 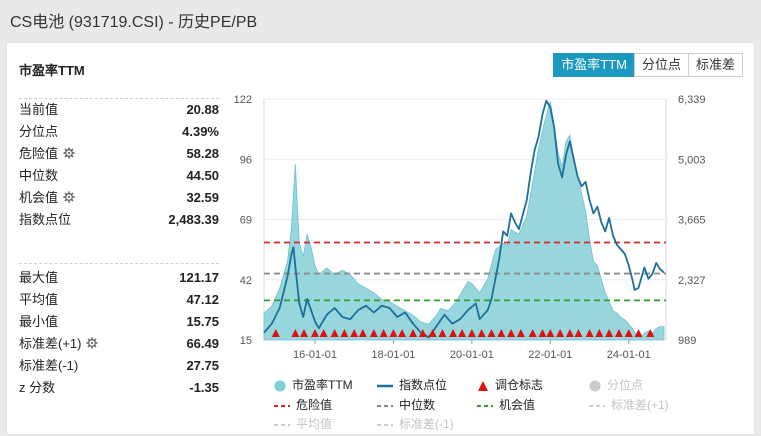 I want to click on y-tick-right: 5,003, so click(x=692, y=160).